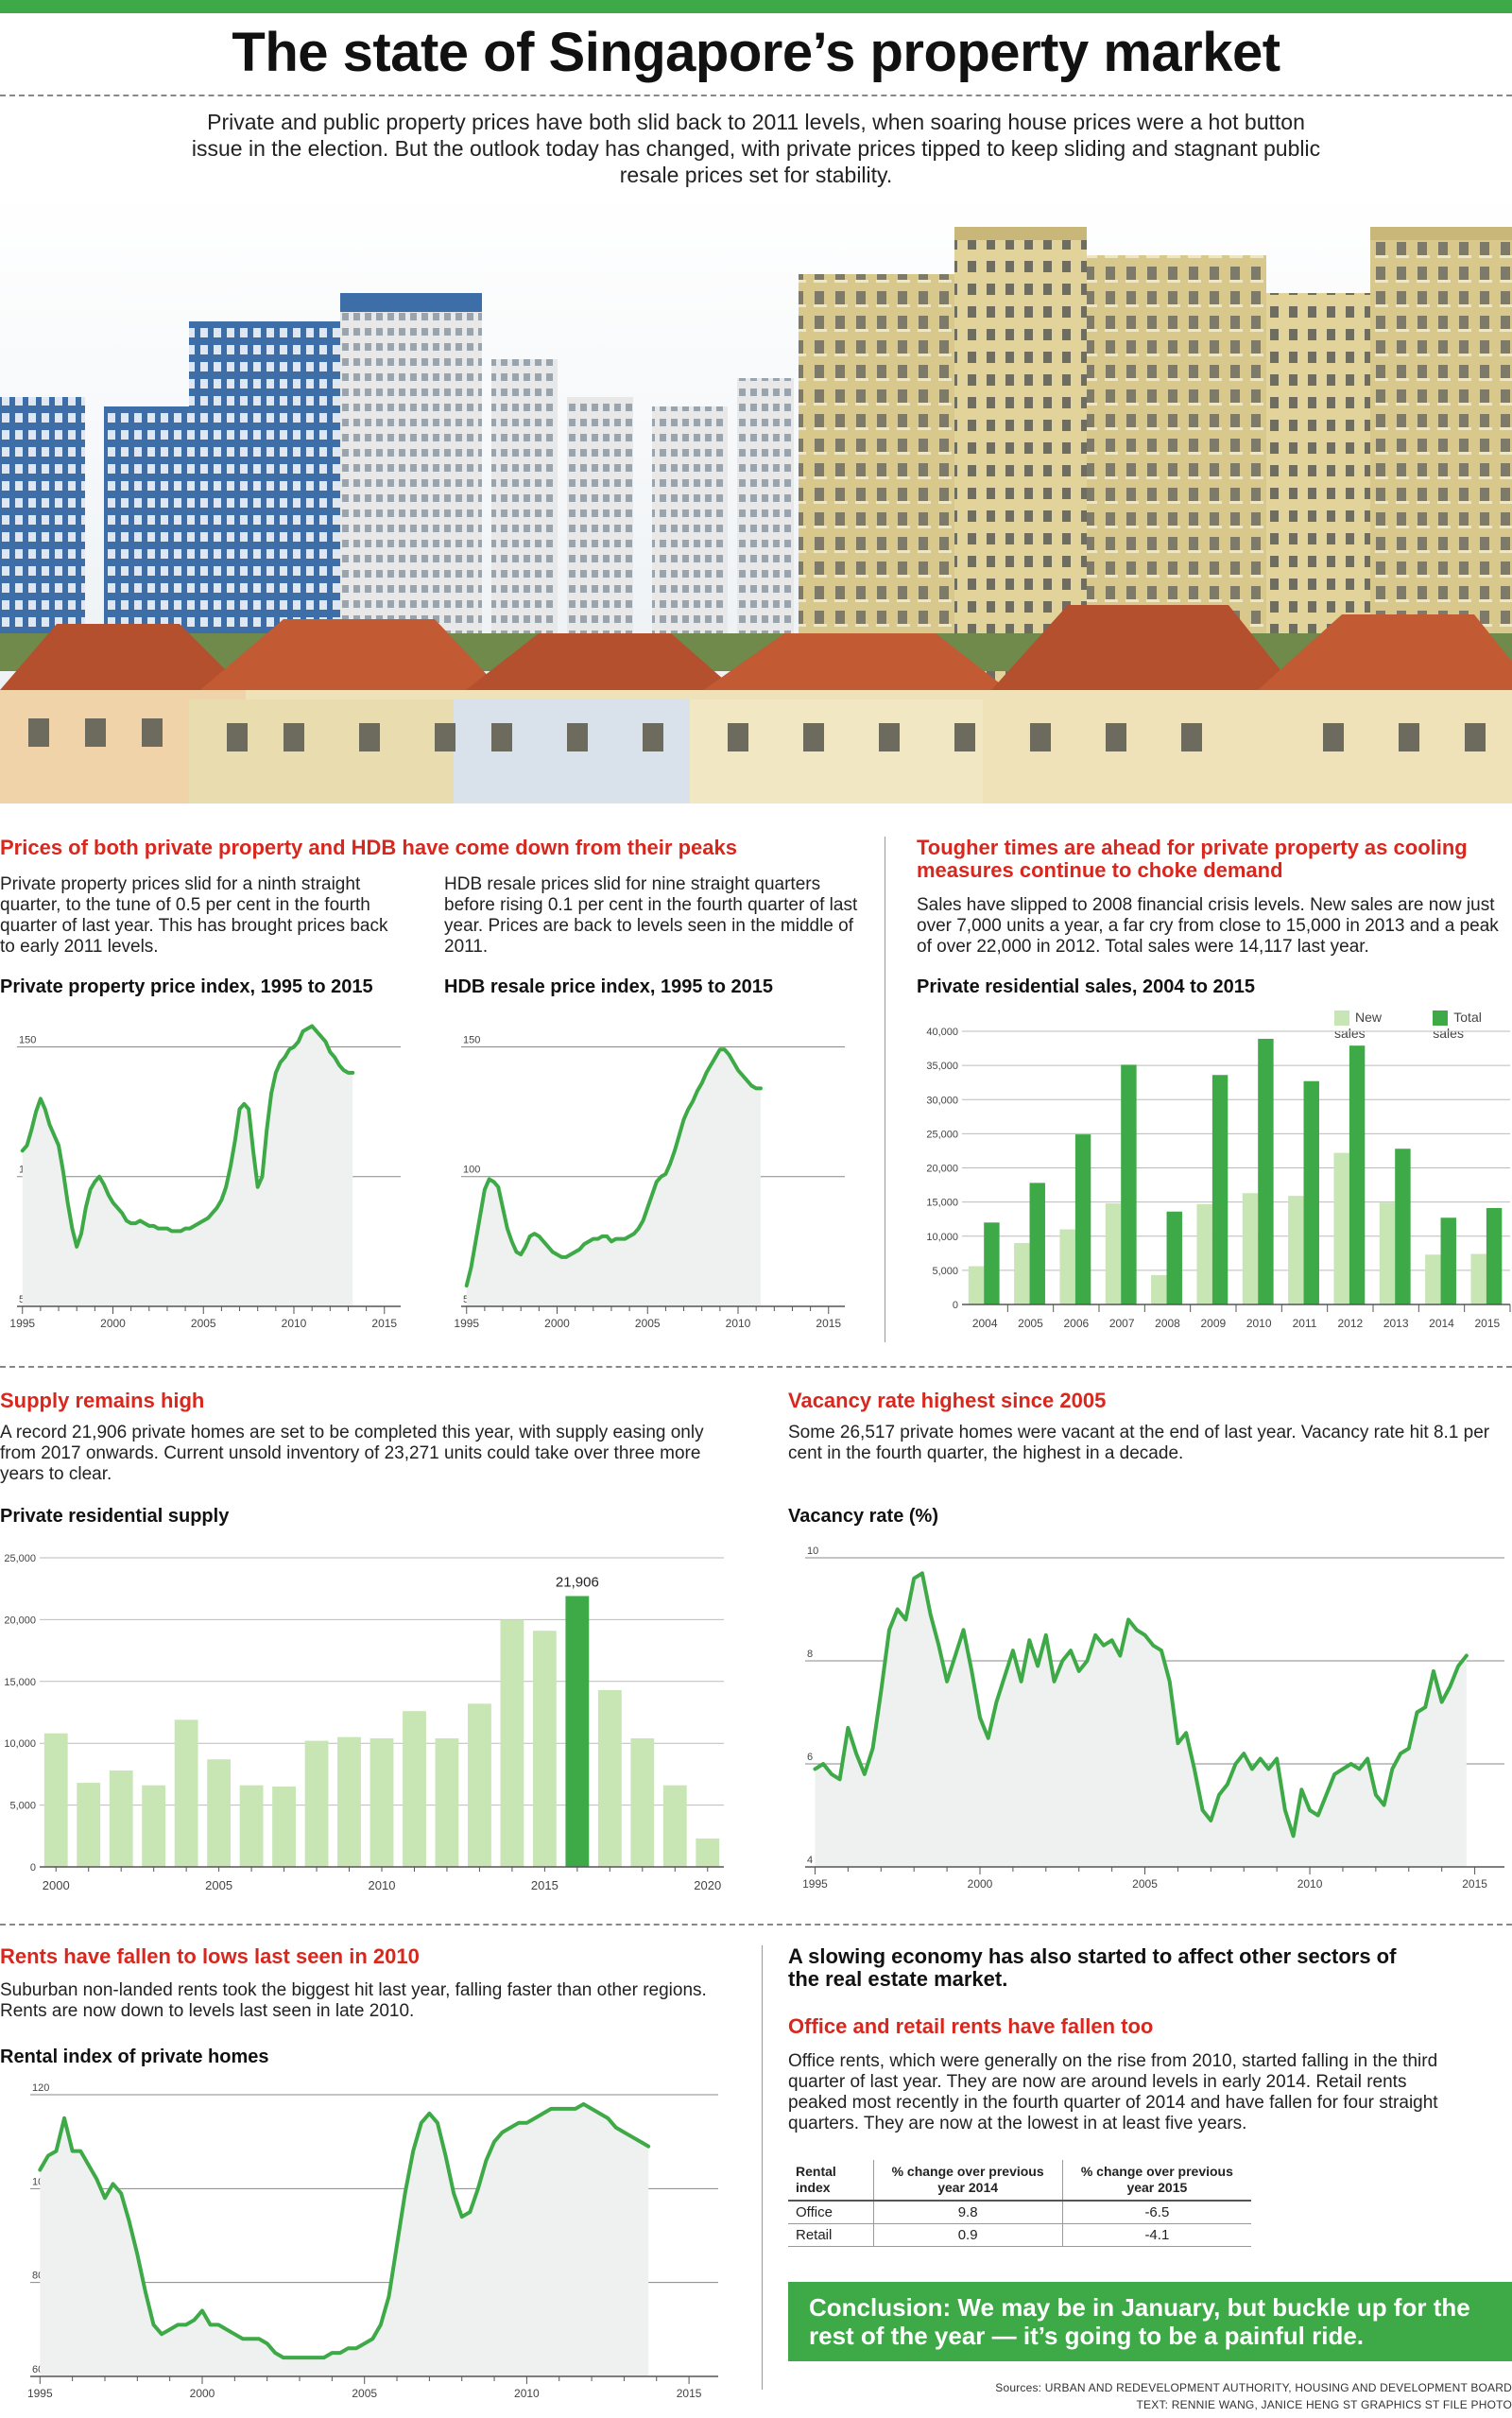 Image resolution: width=1512 pixels, height=2418 pixels. Describe the element at coordinates (1076, 1323) in the screenshot. I see `x-tick-label: 2006` at that location.